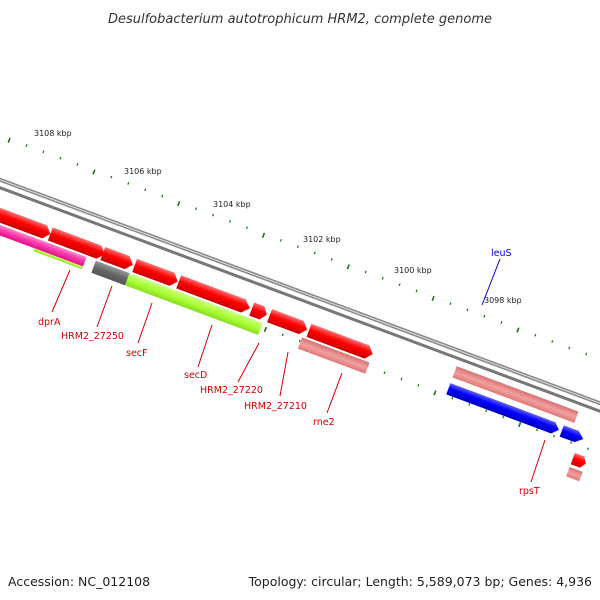 Image resolution: width=600 pixels, height=600 pixels. I want to click on gene-label-secF: secF, so click(136, 353).